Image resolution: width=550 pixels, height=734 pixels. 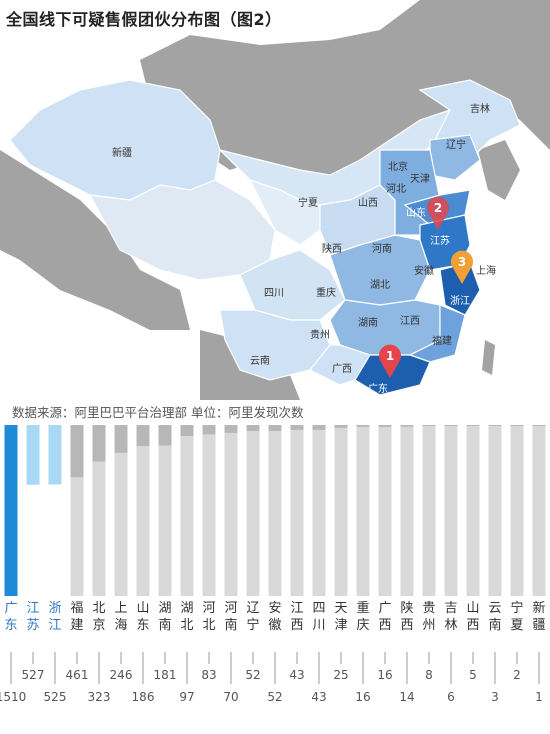 What do you see at coordinates (398, 166) in the screenshot?
I see `region-label: 北京` at bounding box center [398, 166].